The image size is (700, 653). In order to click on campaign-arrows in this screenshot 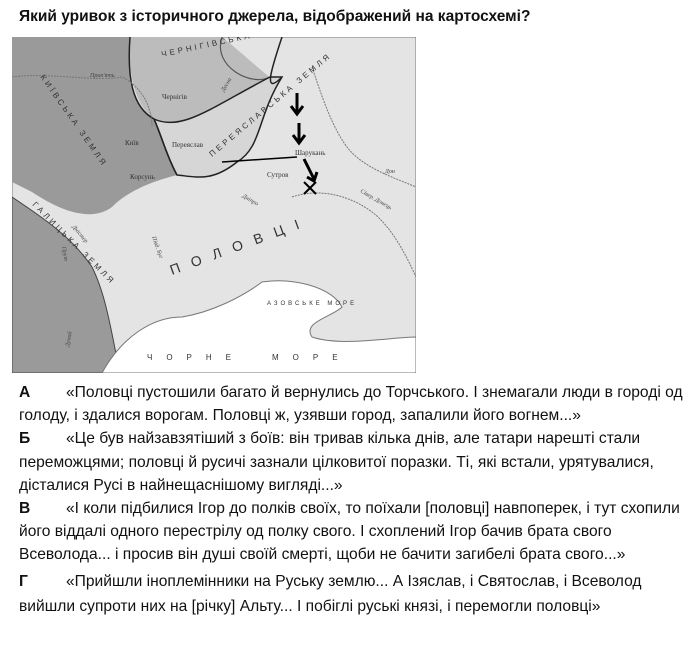, I will do `click(270, 138)`.